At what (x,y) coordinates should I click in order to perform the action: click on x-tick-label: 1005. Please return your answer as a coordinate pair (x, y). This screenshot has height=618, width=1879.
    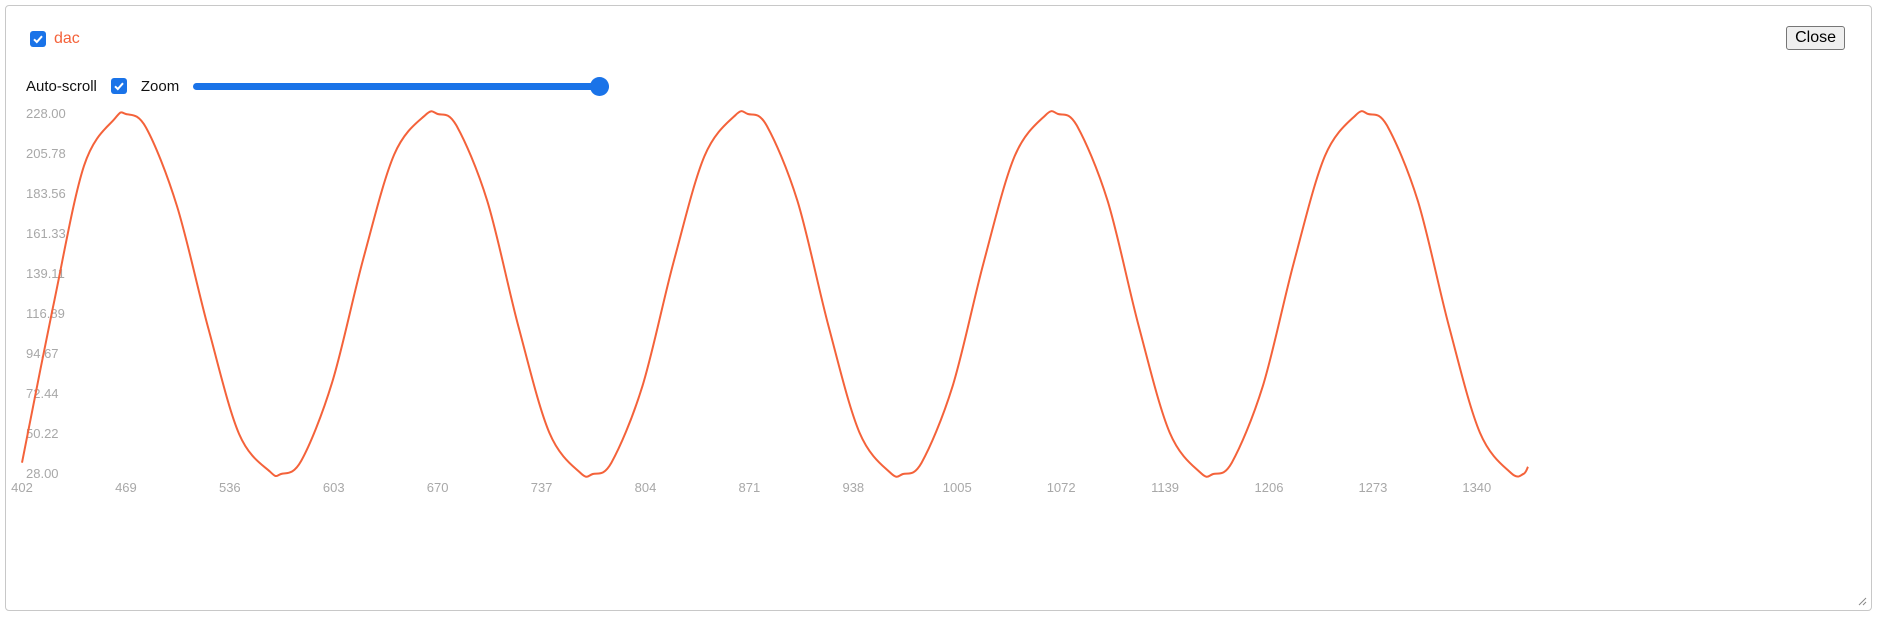
    Looking at the image, I should click on (957, 487).